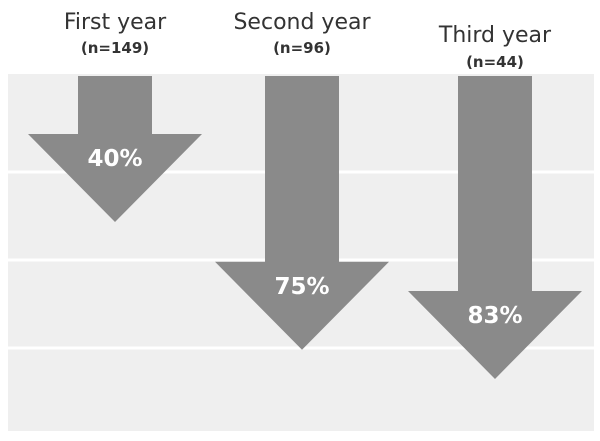 The height and width of the screenshot is (441, 600). Describe the element at coordinates (302, 22) in the screenshot. I see `category-title-2: Second year` at that location.